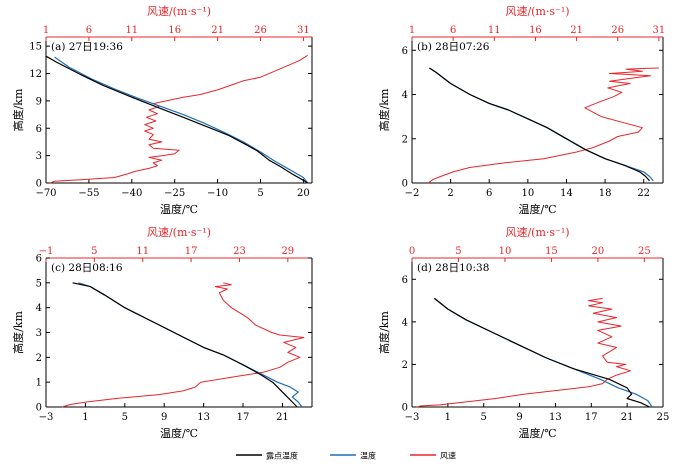  I want to click on x-top-tick-label: 10, so click(505, 251).